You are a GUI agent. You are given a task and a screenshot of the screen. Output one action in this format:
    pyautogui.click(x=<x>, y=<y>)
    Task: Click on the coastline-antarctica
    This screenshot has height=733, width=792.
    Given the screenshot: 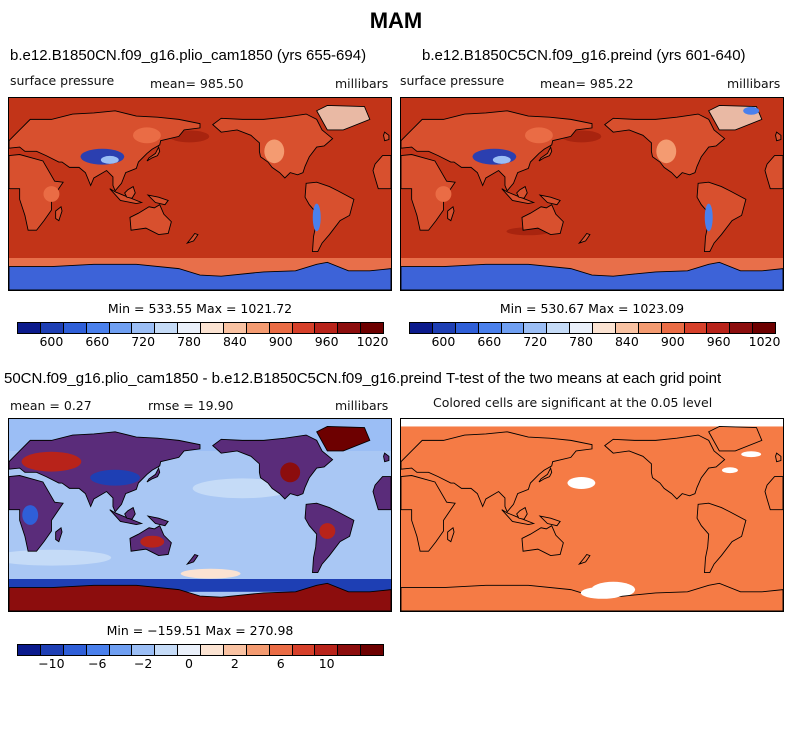 What is the action you would take?
    pyautogui.click(x=200, y=596)
    